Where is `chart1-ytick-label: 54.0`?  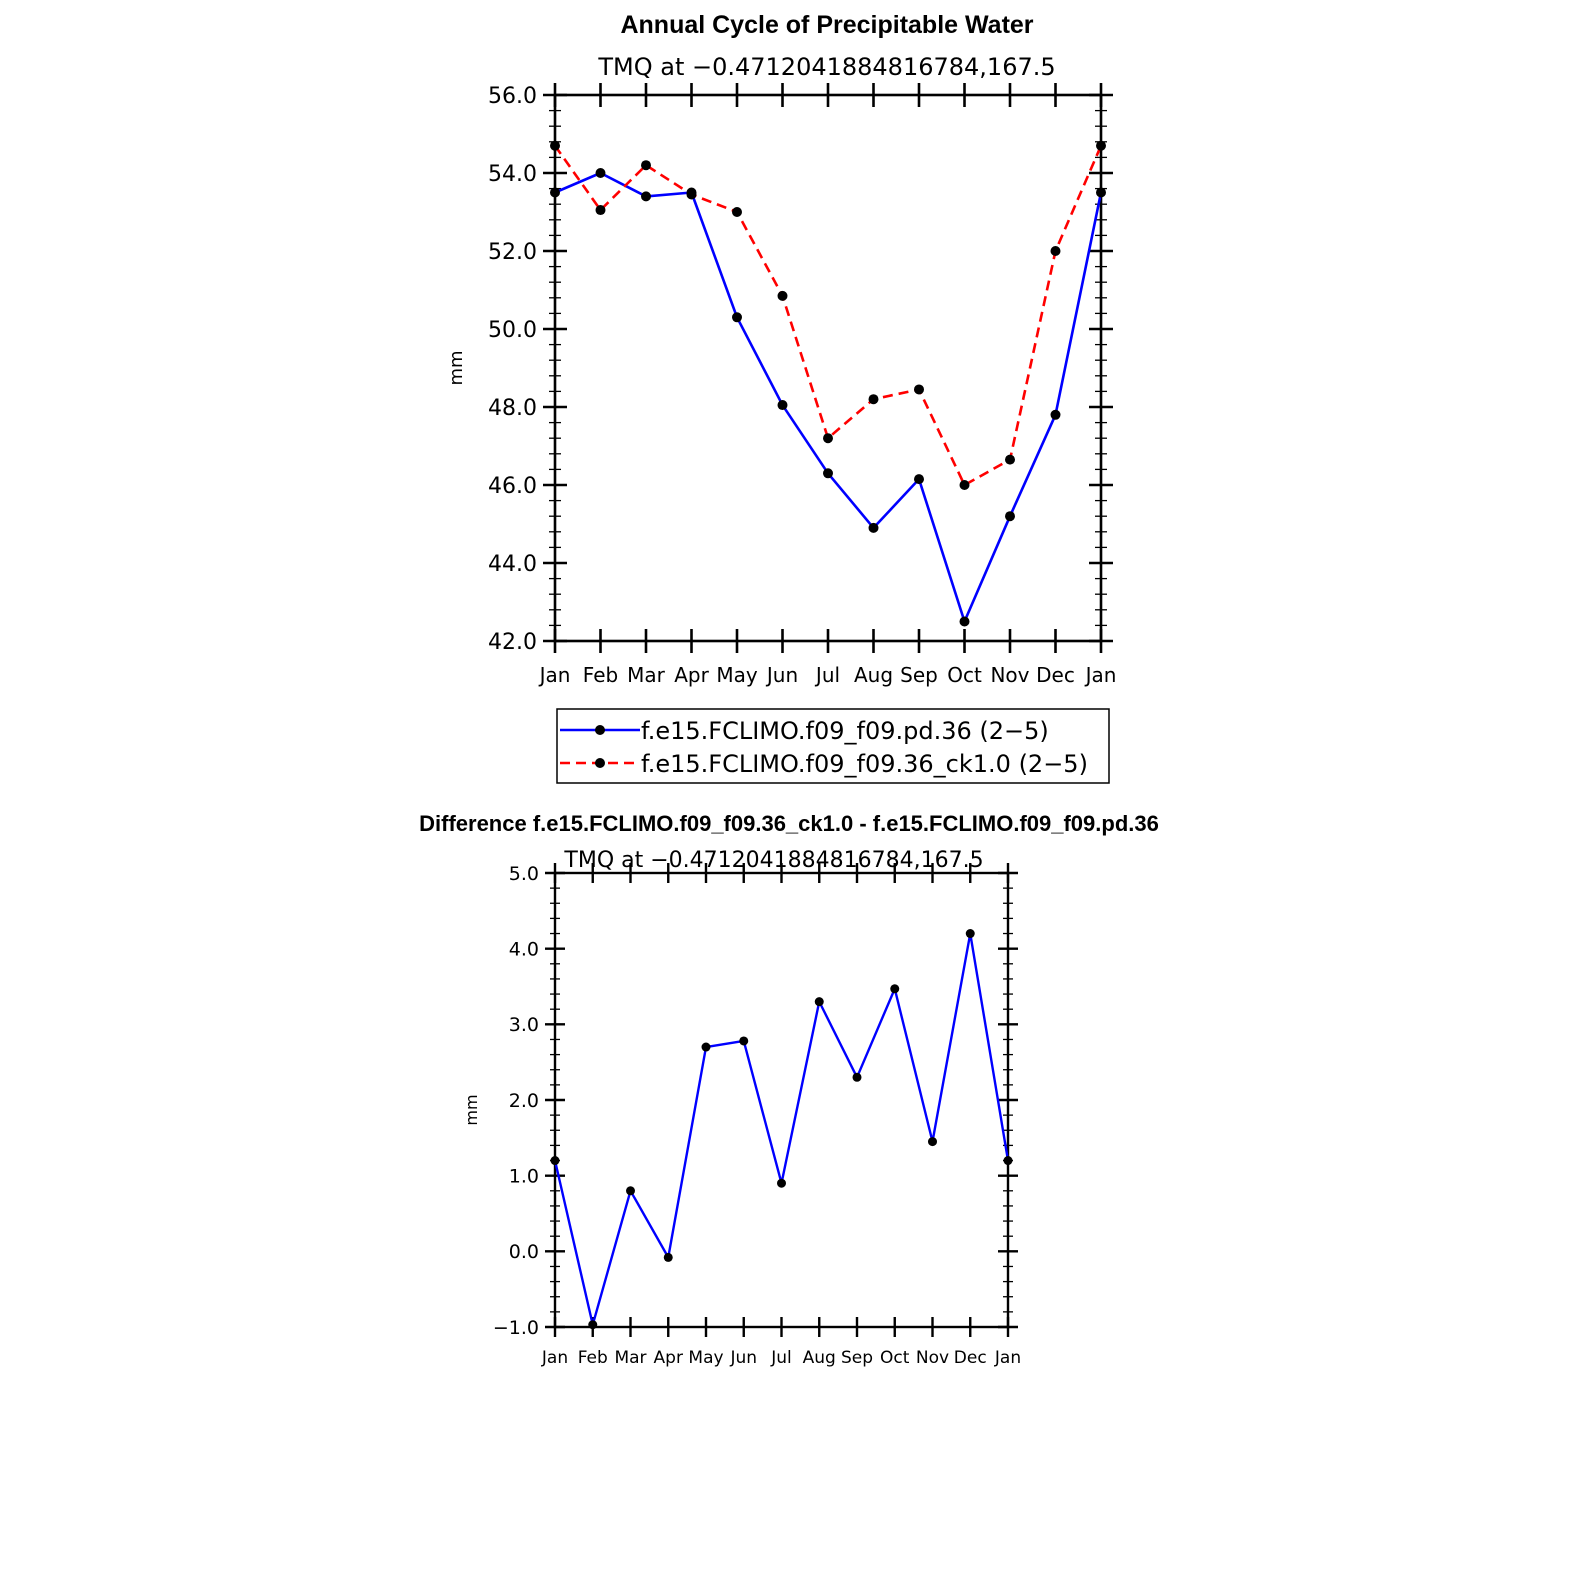
chart1-ytick-label: 54.0 is located at coordinates (512, 174).